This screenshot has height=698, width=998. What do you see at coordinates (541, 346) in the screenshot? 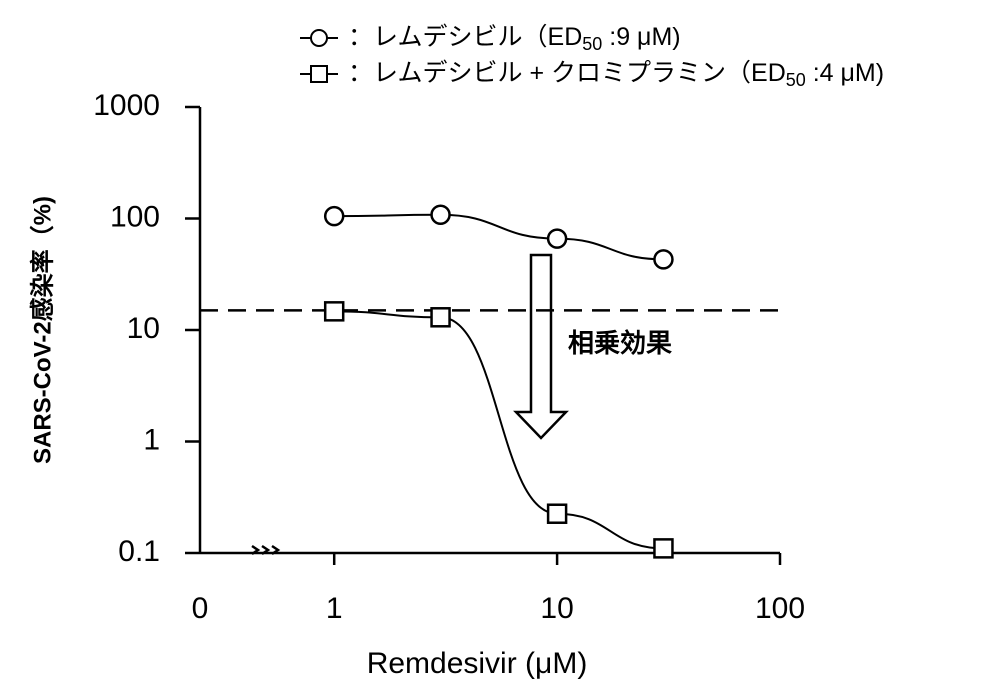
I see `arrow` at bounding box center [541, 346].